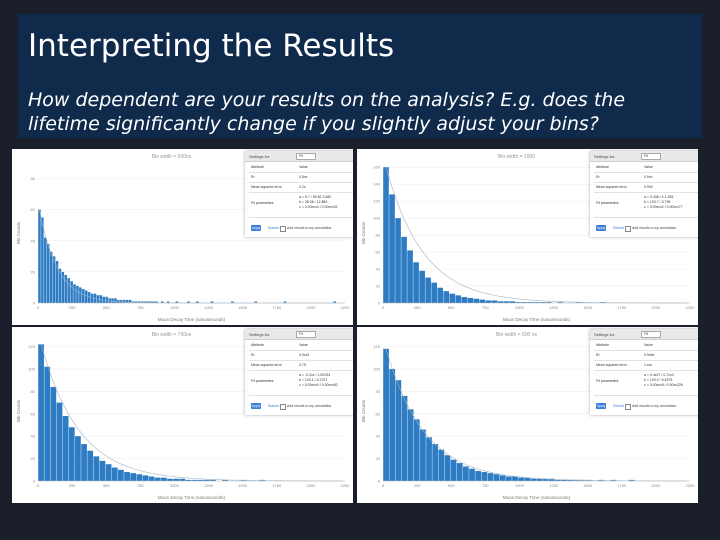 The width and height of the screenshot is (720, 540). I want to click on y-tick-label: 120, so click(376, 346).